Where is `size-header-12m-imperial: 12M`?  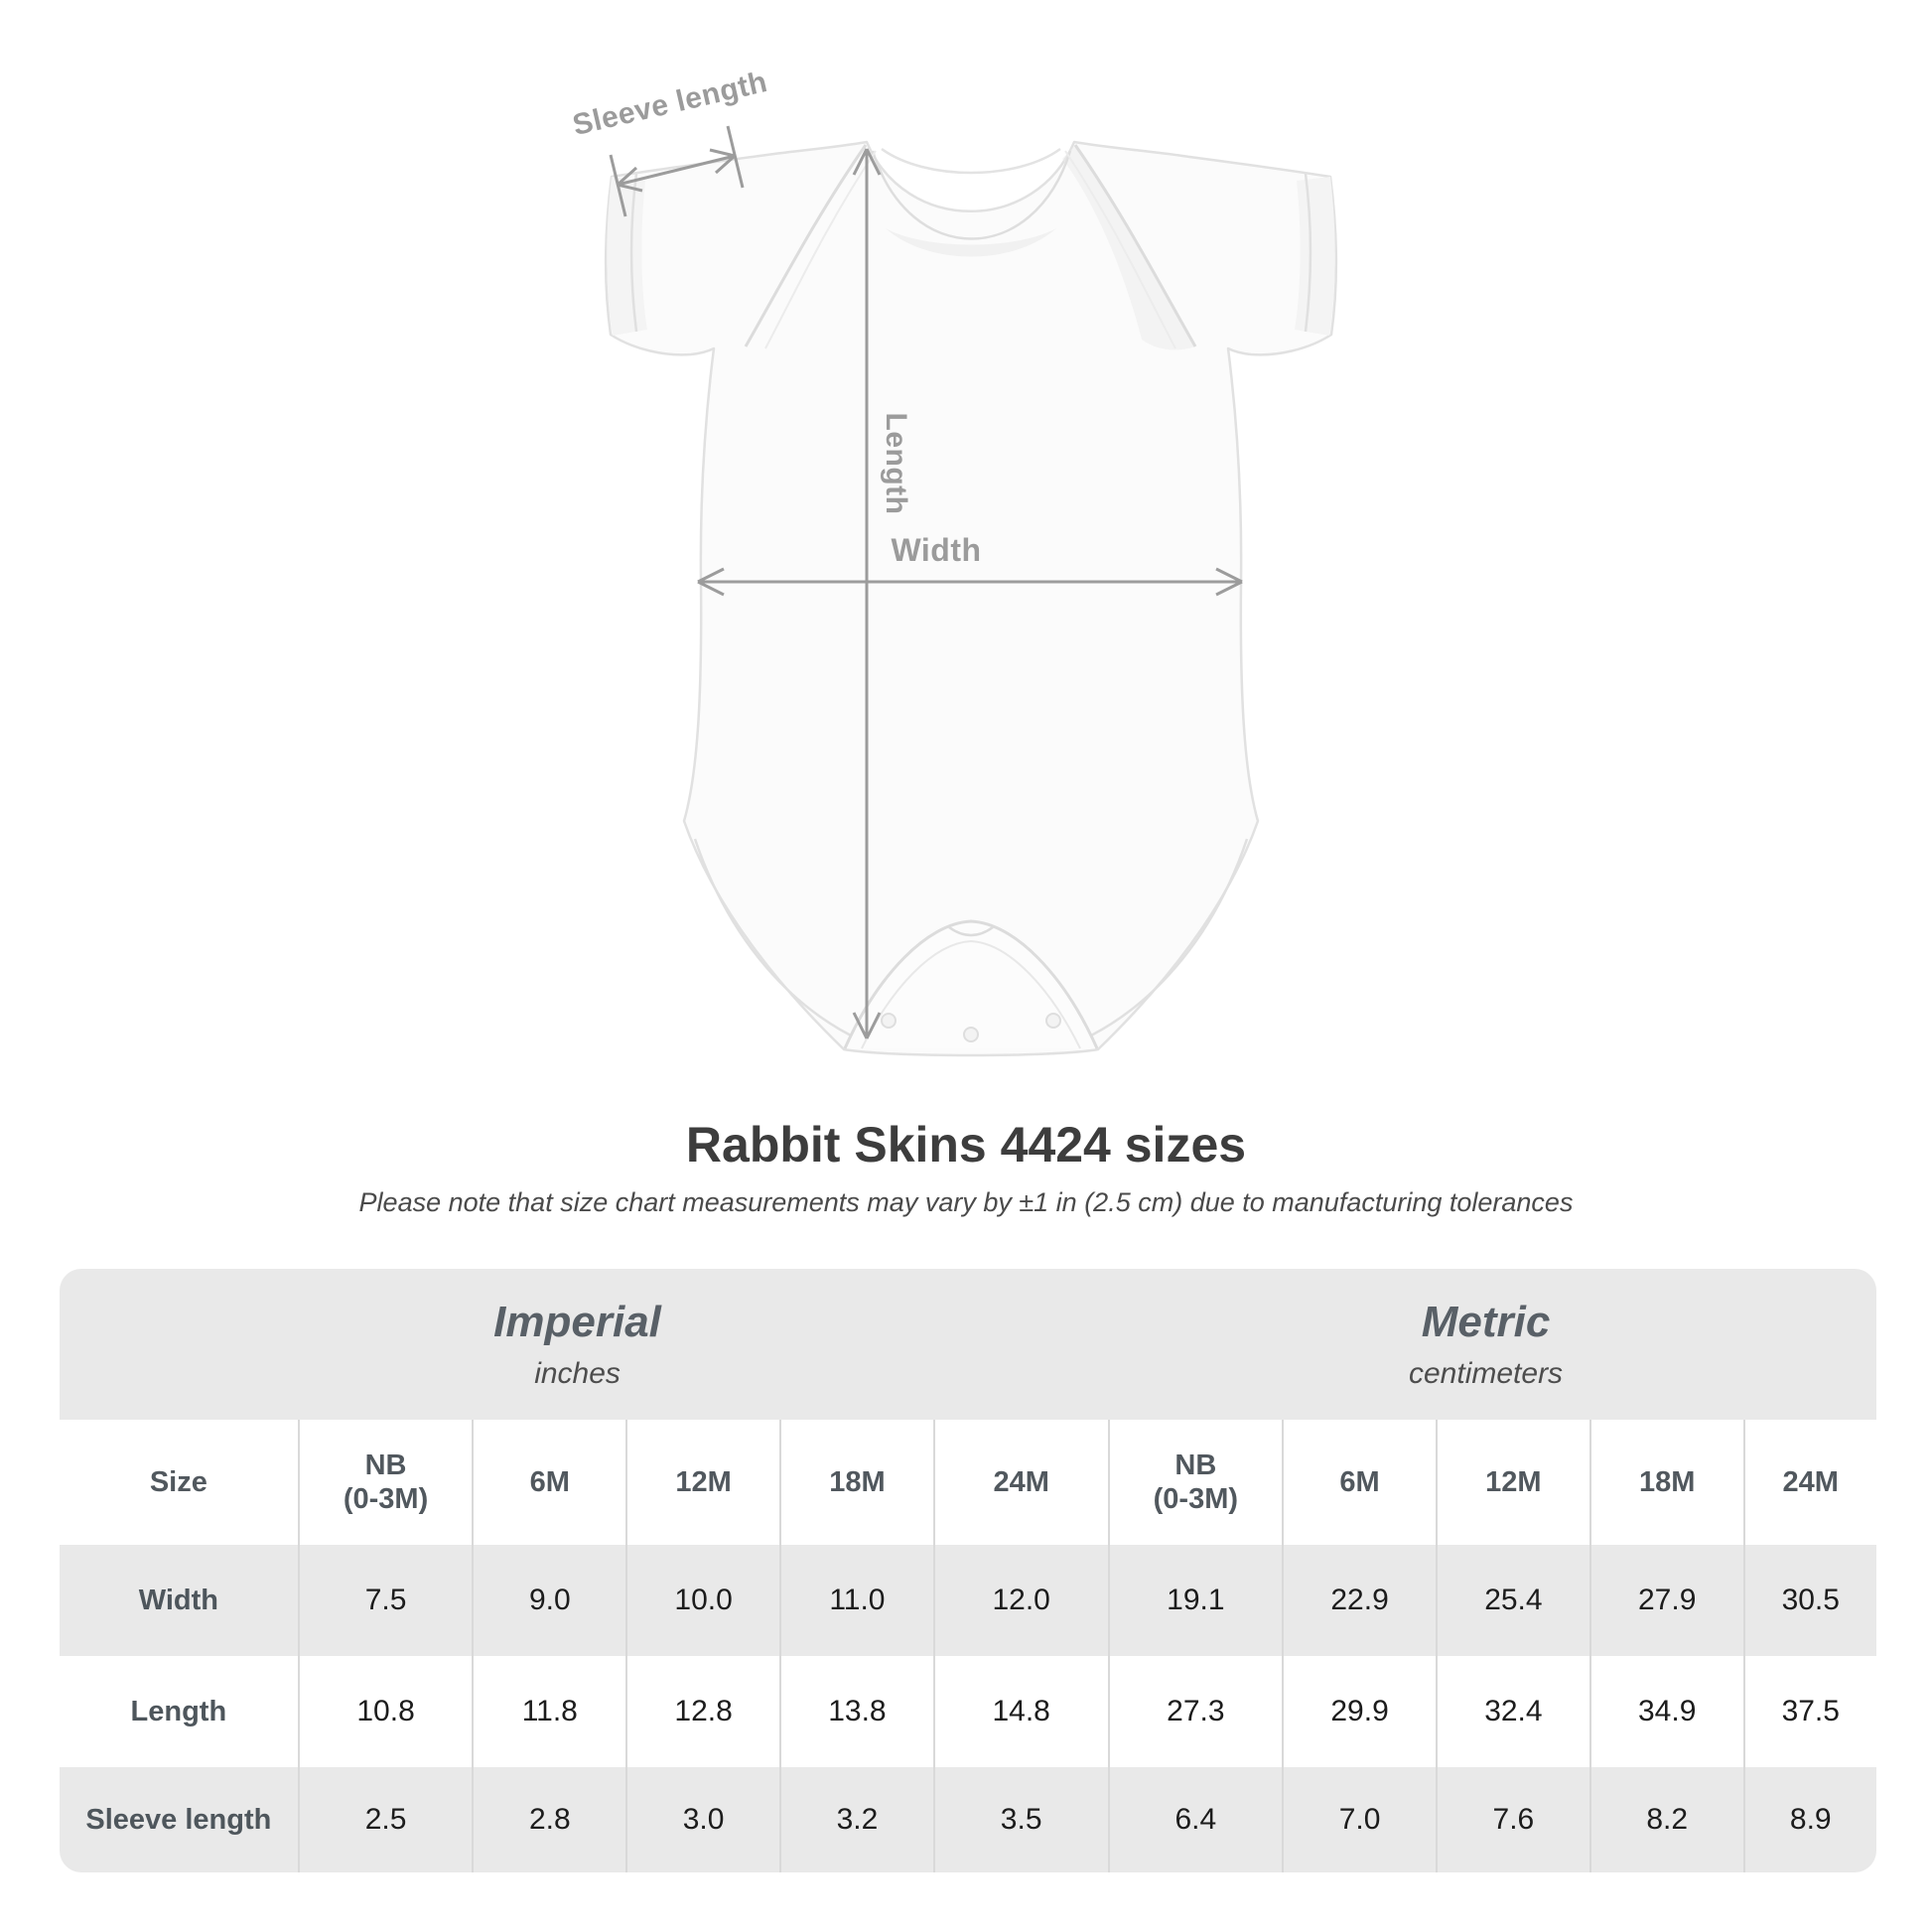 size-header-12m-imperial: 12M is located at coordinates (702, 1483).